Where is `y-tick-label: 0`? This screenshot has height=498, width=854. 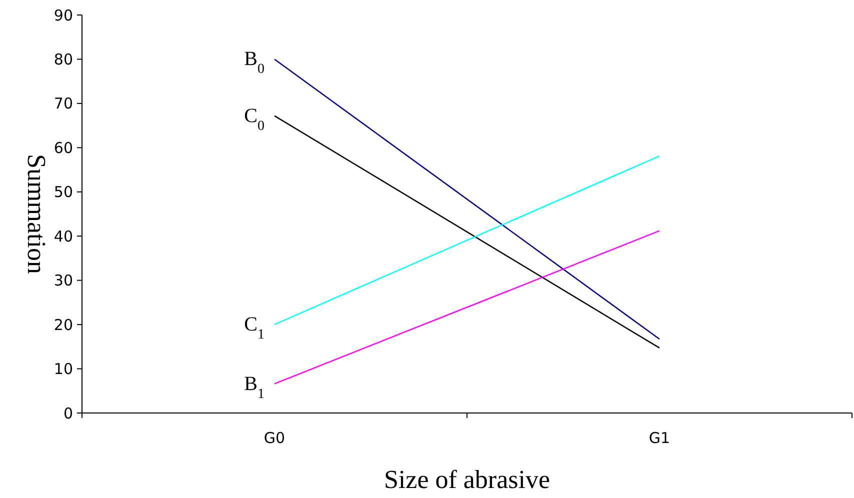
y-tick-label: 0 is located at coordinates (68, 413).